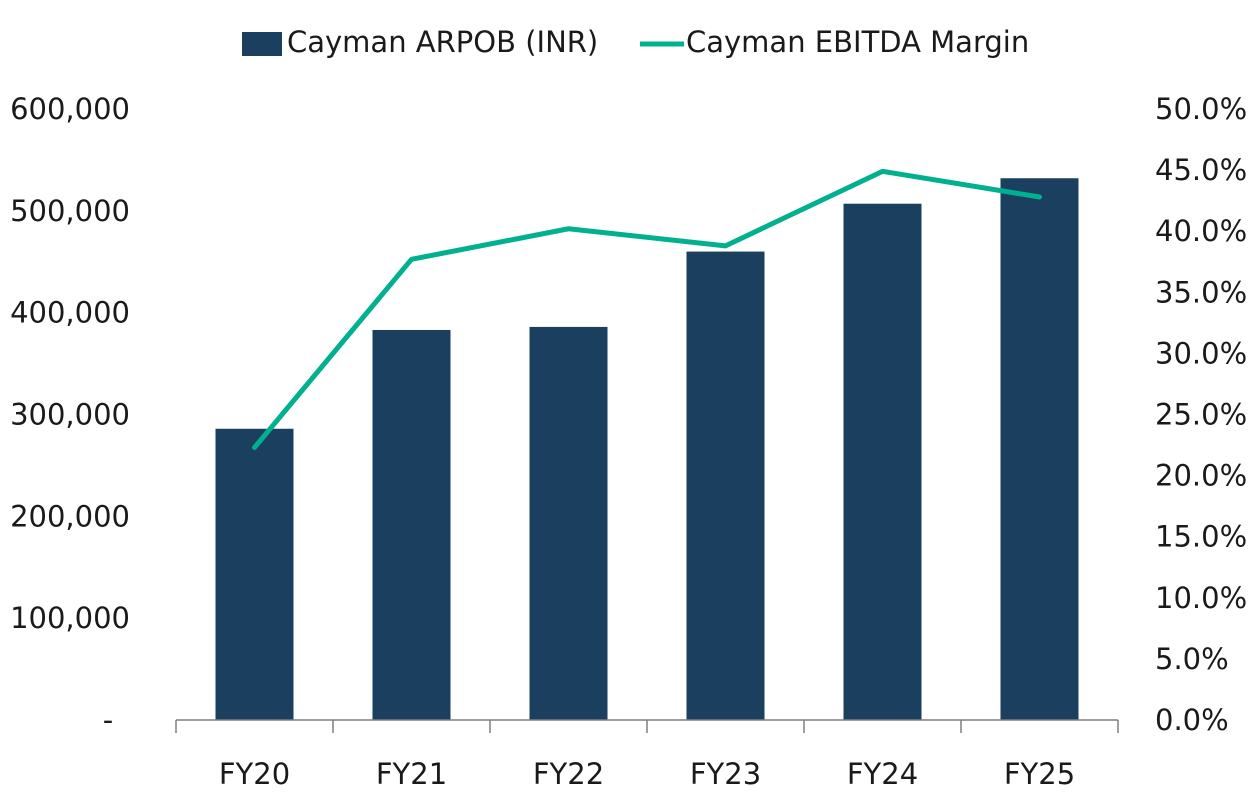 This screenshot has height=811, width=1251. I want to click on category-label: FY24, so click(882, 774).